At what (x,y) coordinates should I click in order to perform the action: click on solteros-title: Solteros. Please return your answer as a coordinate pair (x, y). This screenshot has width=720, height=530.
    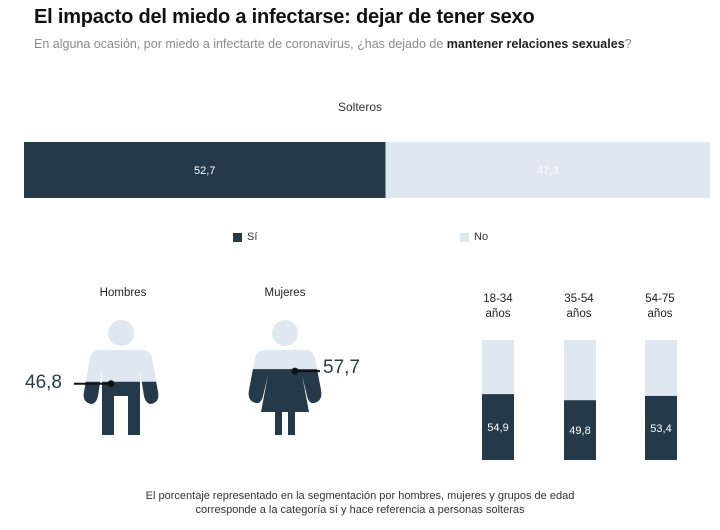
    Looking at the image, I should click on (360, 107).